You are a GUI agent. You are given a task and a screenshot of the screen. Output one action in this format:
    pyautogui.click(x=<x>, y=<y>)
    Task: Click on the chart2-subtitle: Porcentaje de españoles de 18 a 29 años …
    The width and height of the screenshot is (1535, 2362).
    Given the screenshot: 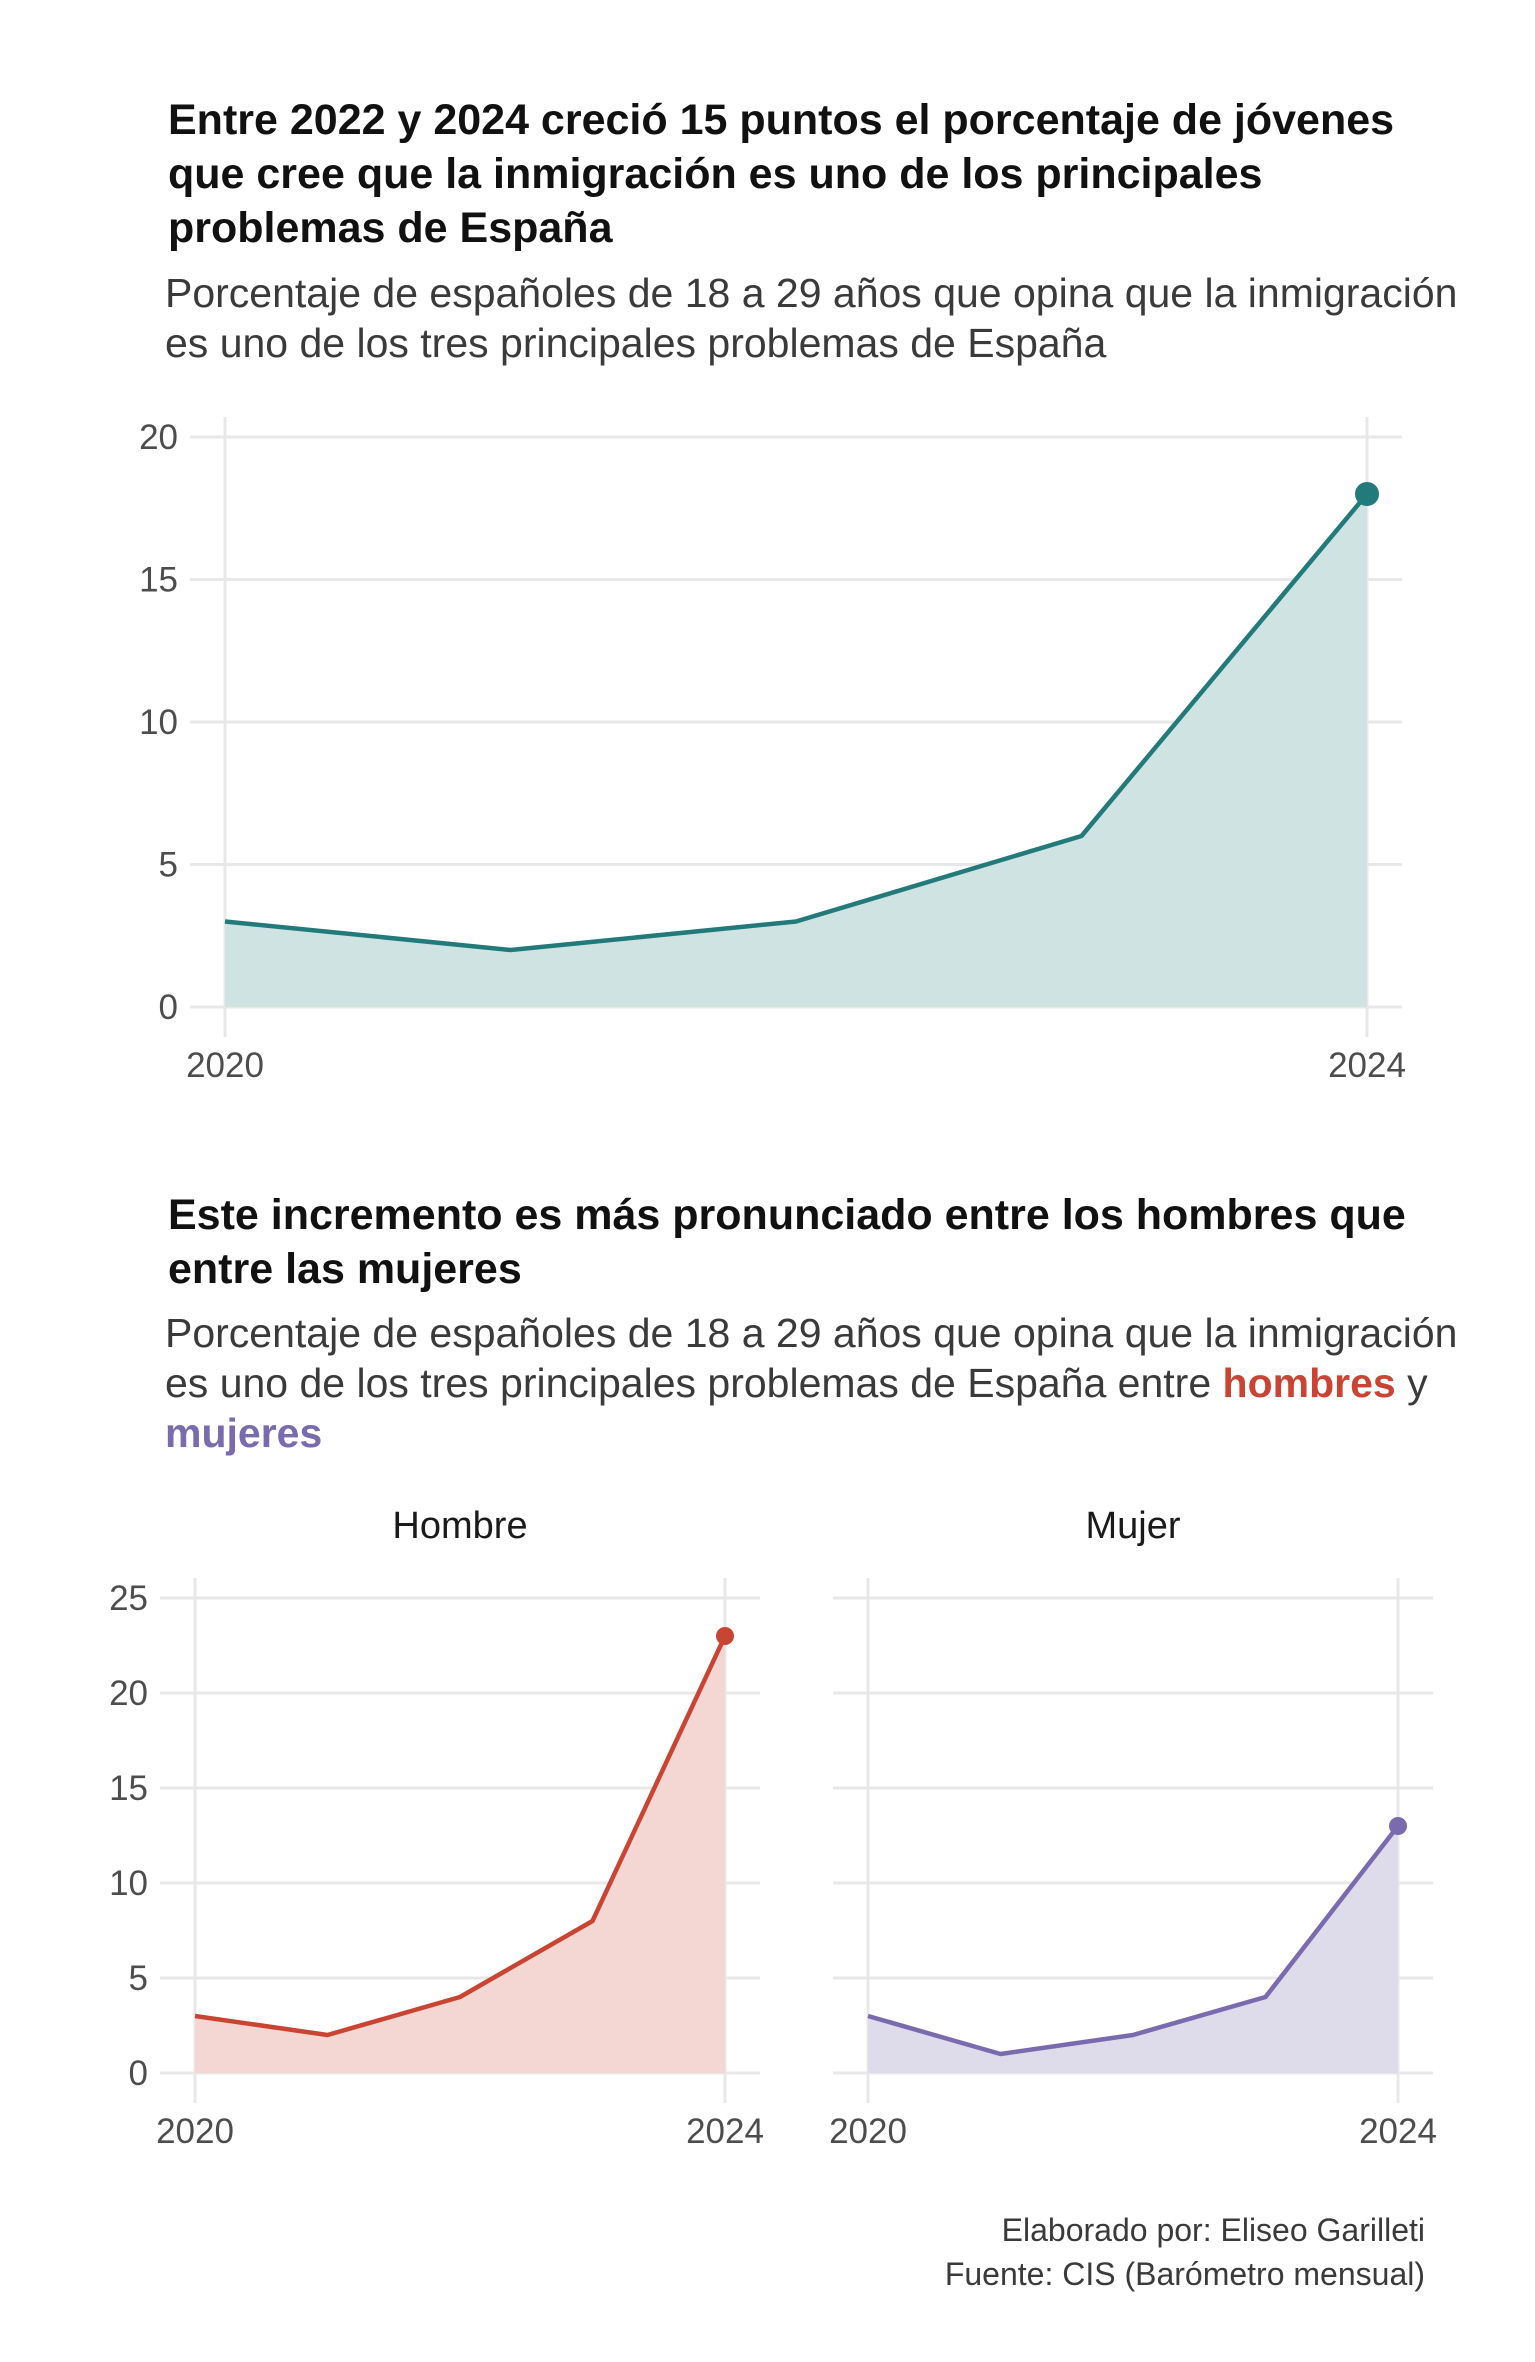 What is the action you would take?
    pyautogui.click(x=835, y=1383)
    